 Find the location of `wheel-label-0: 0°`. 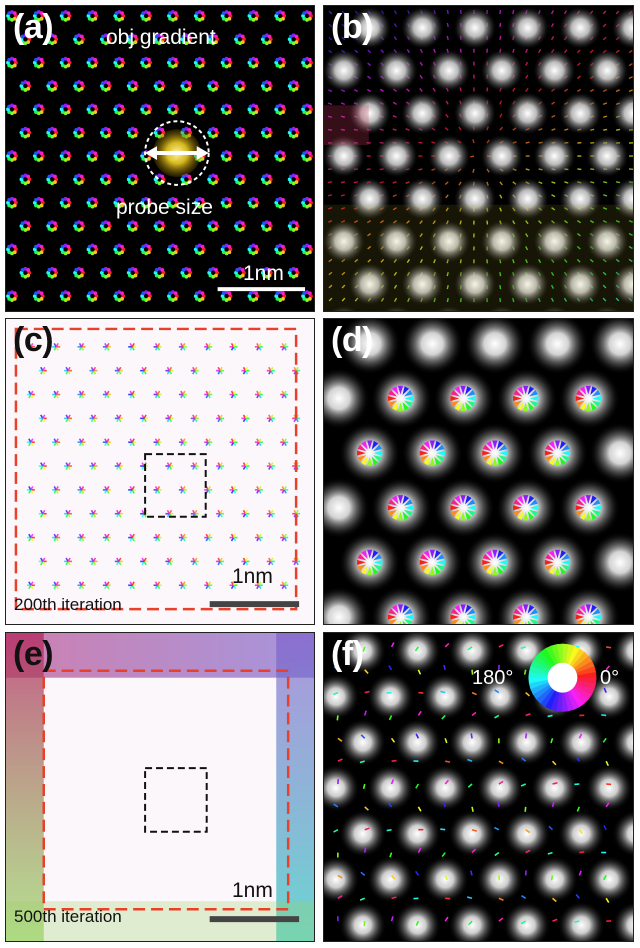

wheel-label-0: 0° is located at coordinates (610, 678).